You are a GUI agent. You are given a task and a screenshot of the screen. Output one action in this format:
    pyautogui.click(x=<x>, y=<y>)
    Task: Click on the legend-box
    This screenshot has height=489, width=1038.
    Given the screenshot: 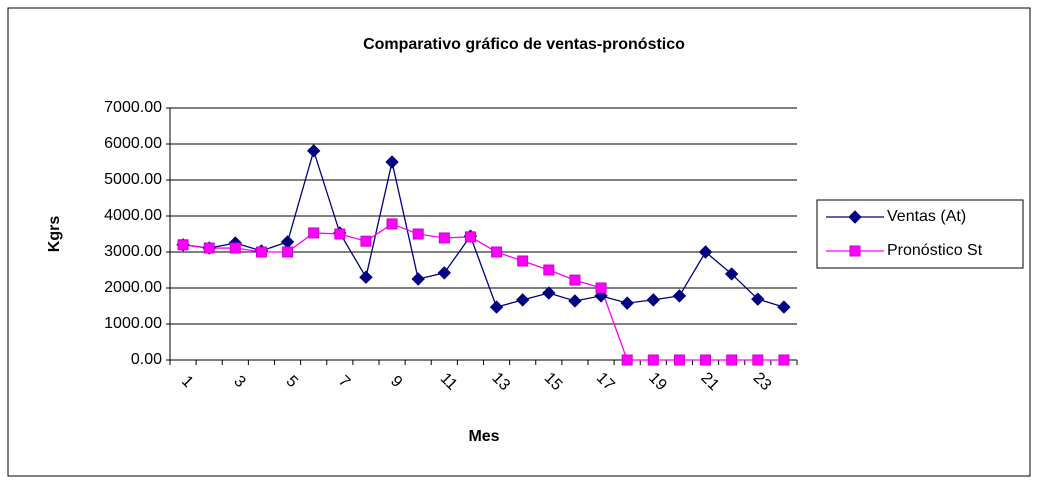 What is the action you would take?
    pyautogui.click(x=920, y=234)
    